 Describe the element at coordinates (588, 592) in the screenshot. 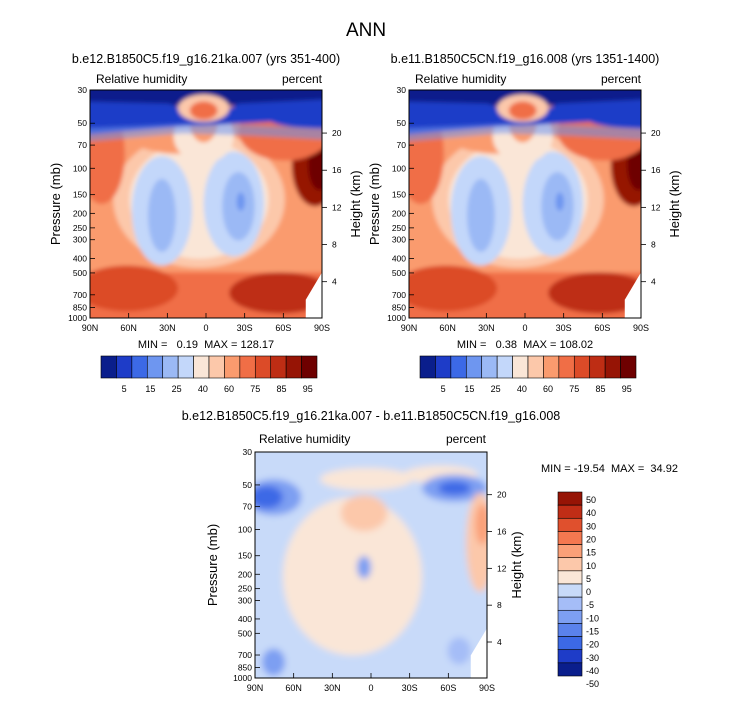

I see `colorbar-label: 0` at that location.